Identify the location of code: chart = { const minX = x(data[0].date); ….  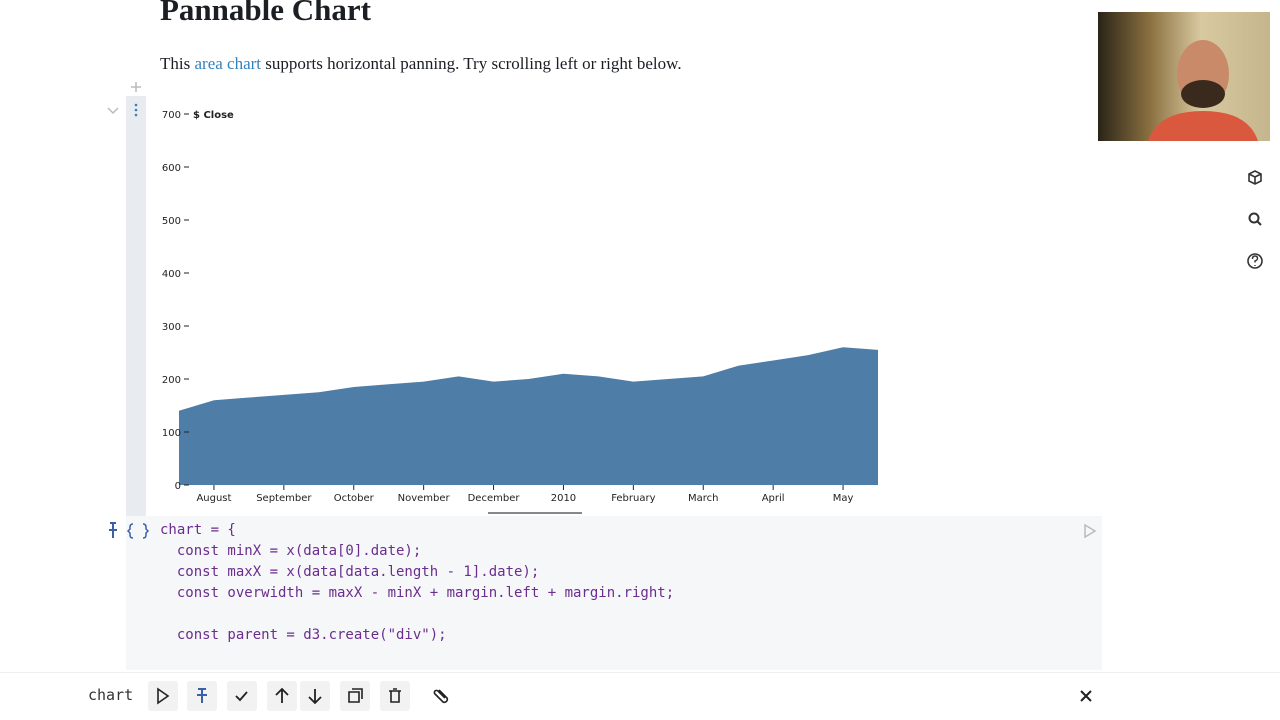
(417, 562).